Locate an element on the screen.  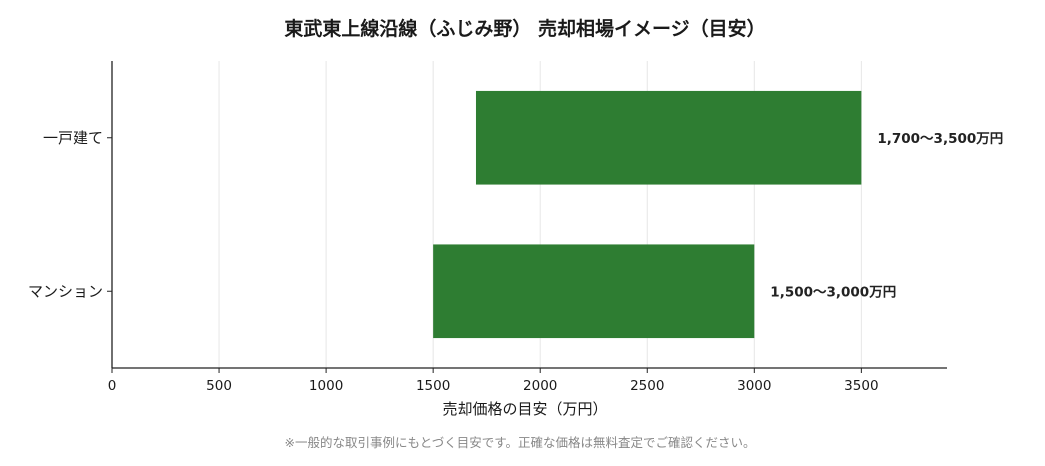
x-tick-label: 1000 is located at coordinates (326, 386).